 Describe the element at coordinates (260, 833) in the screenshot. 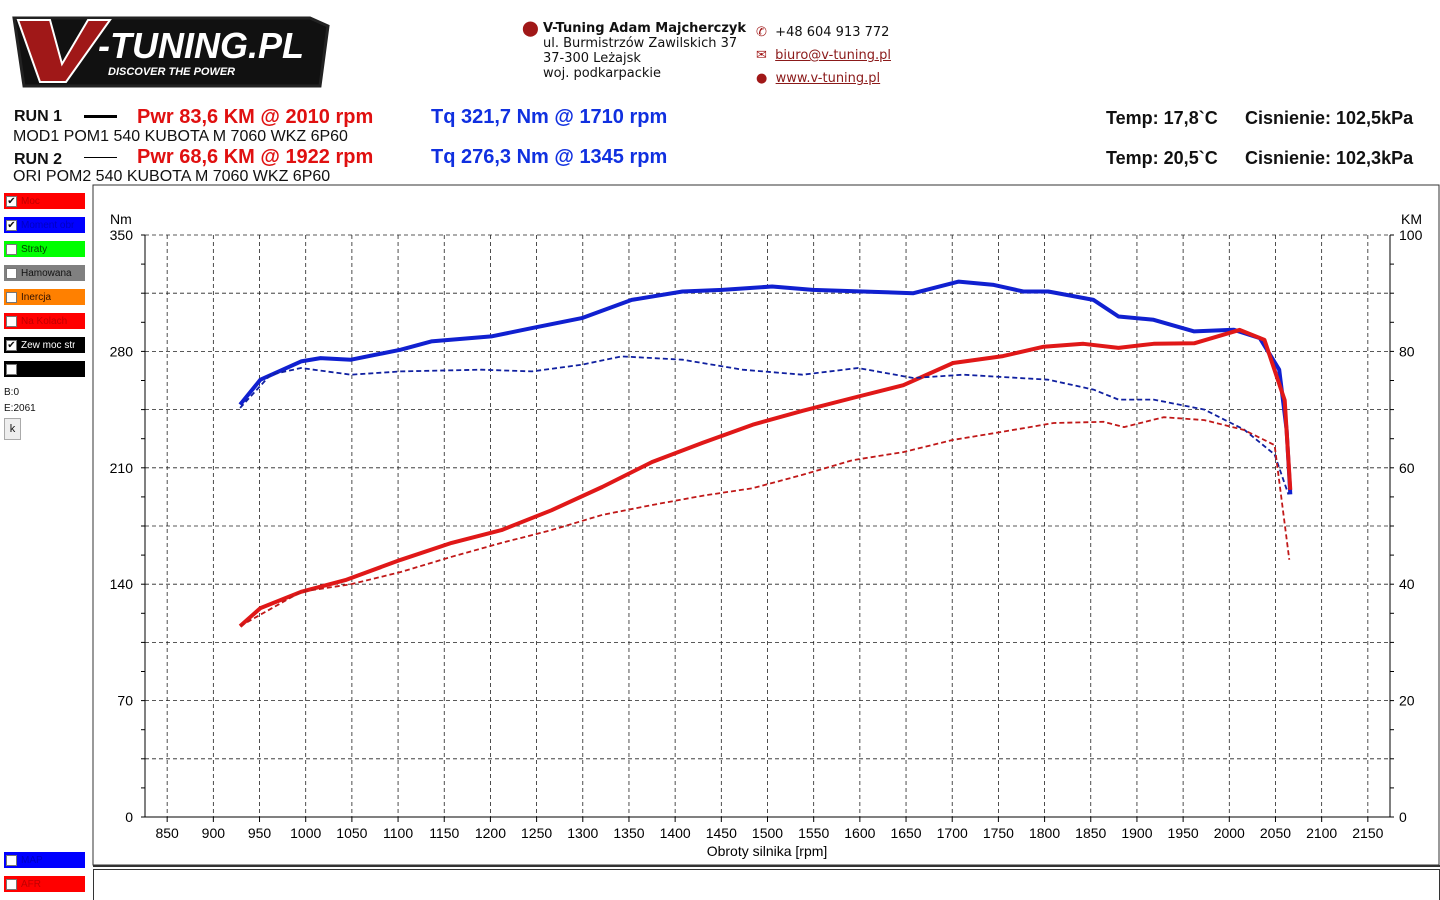

I see `x-tick-label: 950` at that location.